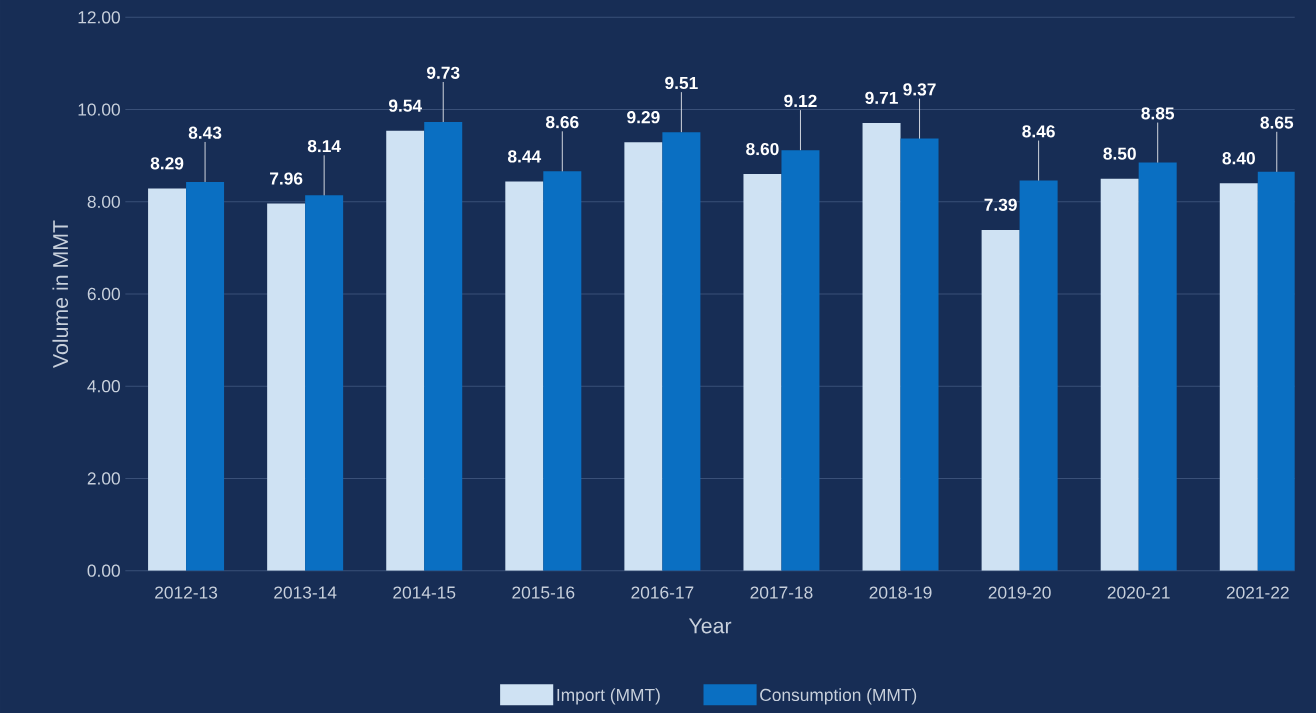  What do you see at coordinates (99, 109) in the screenshot?
I see `y-tick-label: 10.00` at bounding box center [99, 109].